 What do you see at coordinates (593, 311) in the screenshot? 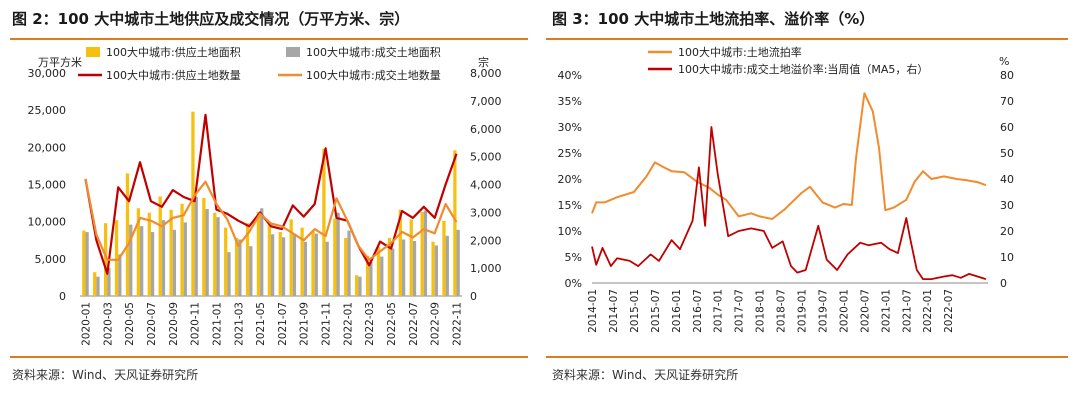
I see `x-tick-label: 2014-01` at bounding box center [593, 311].